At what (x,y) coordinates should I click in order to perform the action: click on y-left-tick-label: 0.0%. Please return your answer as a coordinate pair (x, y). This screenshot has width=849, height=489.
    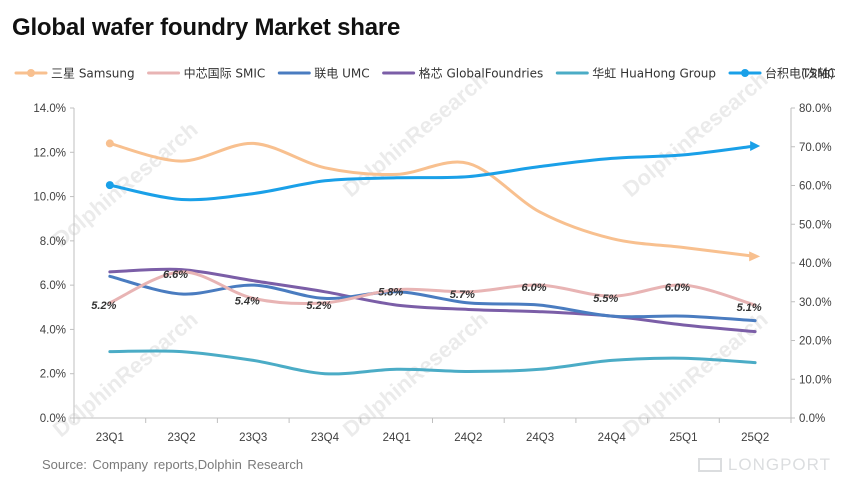
    Looking at the image, I should click on (53, 419).